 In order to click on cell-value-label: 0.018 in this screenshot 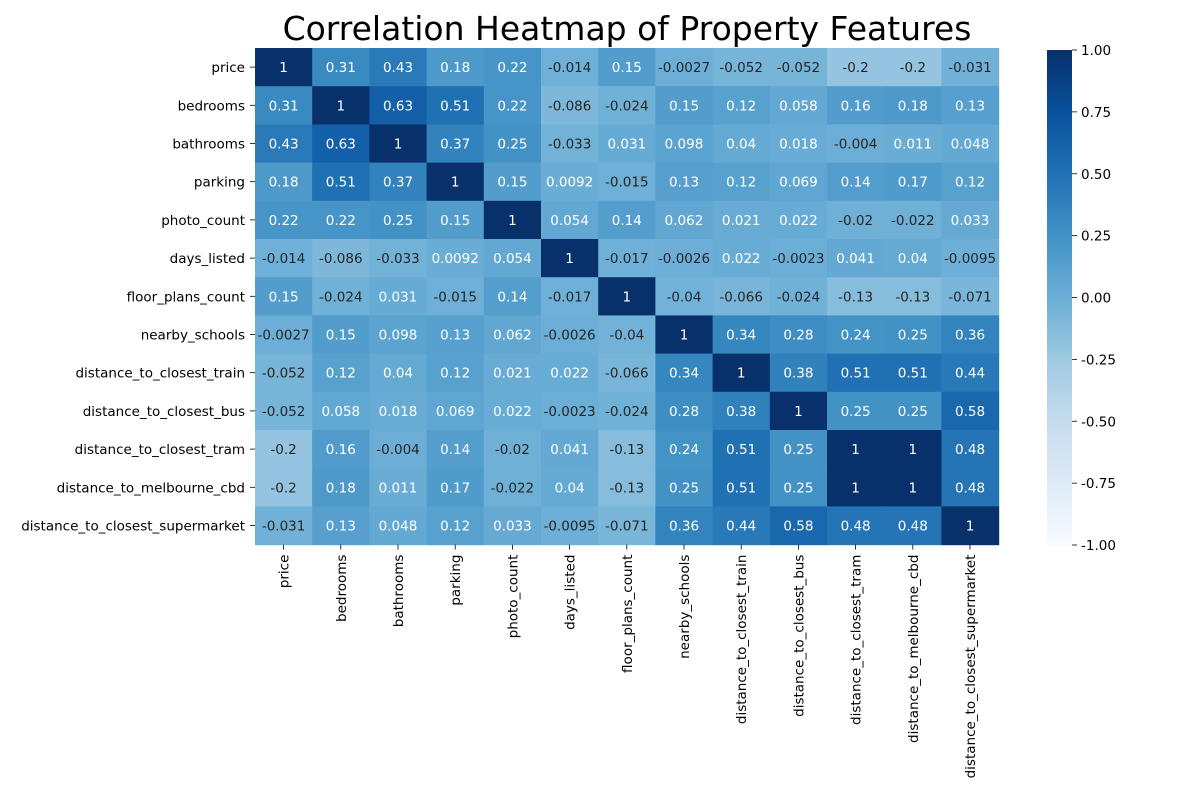, I will do `click(398, 412)`.